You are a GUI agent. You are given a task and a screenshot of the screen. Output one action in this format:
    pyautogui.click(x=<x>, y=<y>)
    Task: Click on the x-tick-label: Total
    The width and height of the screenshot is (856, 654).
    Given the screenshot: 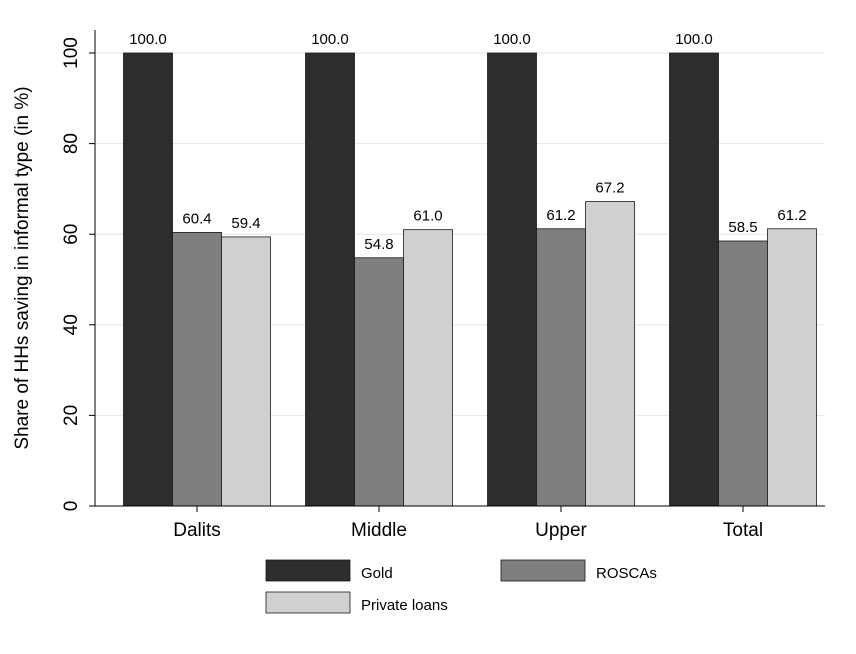 What is the action you would take?
    pyautogui.click(x=743, y=530)
    